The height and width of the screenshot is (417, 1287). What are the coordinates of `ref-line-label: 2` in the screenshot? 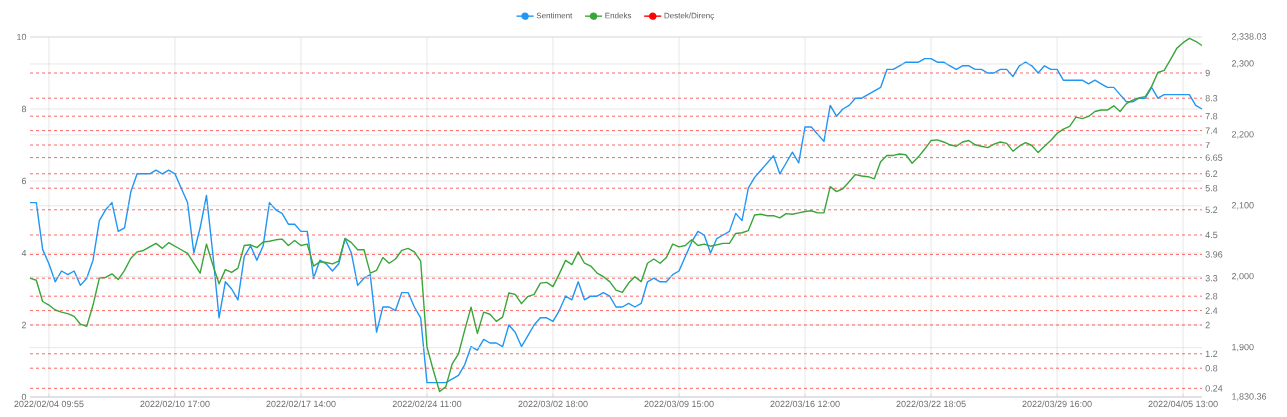 It's located at (1207, 325).